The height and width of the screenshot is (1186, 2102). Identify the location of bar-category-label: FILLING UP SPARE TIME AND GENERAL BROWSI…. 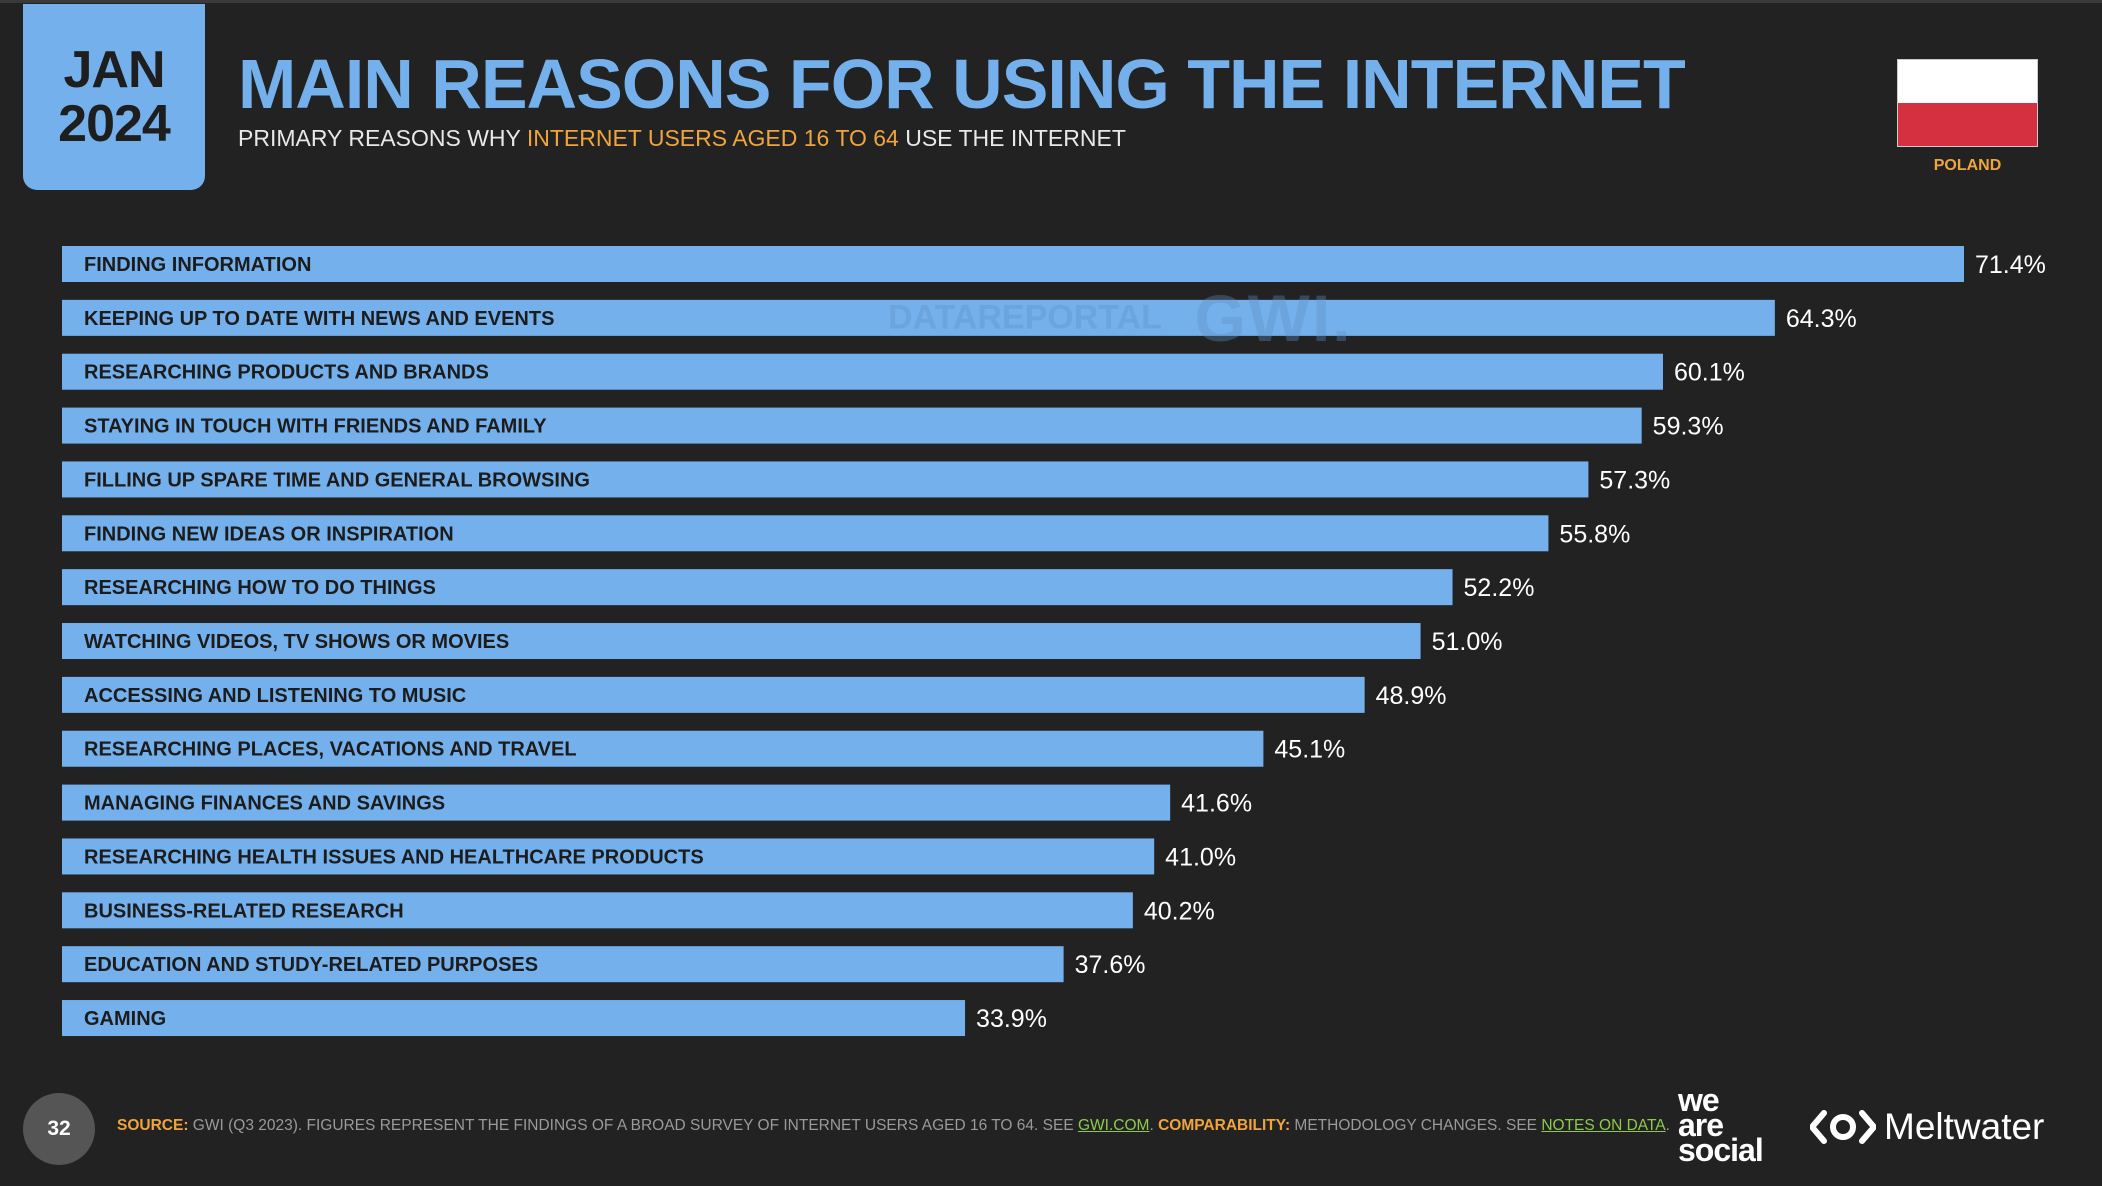
(337, 480).